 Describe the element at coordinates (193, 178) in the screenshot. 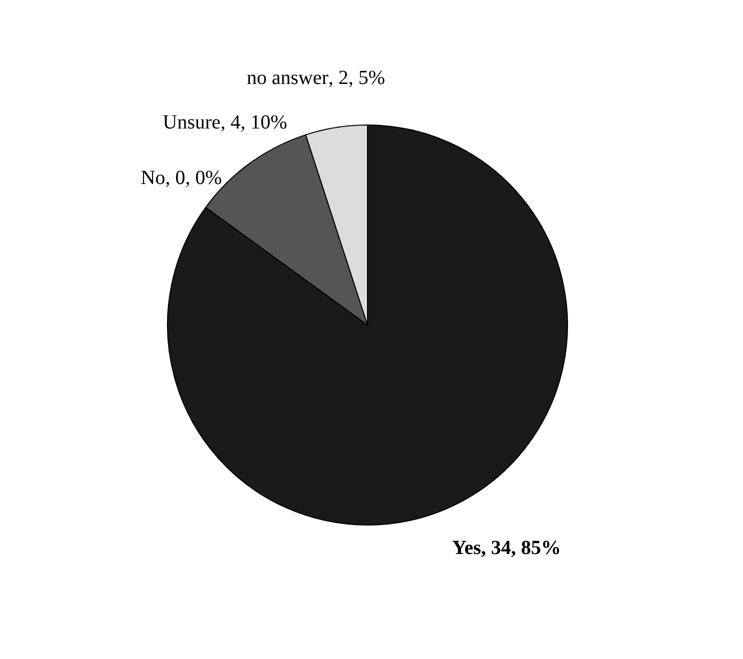

I see `text: , 0, 0%` at that location.